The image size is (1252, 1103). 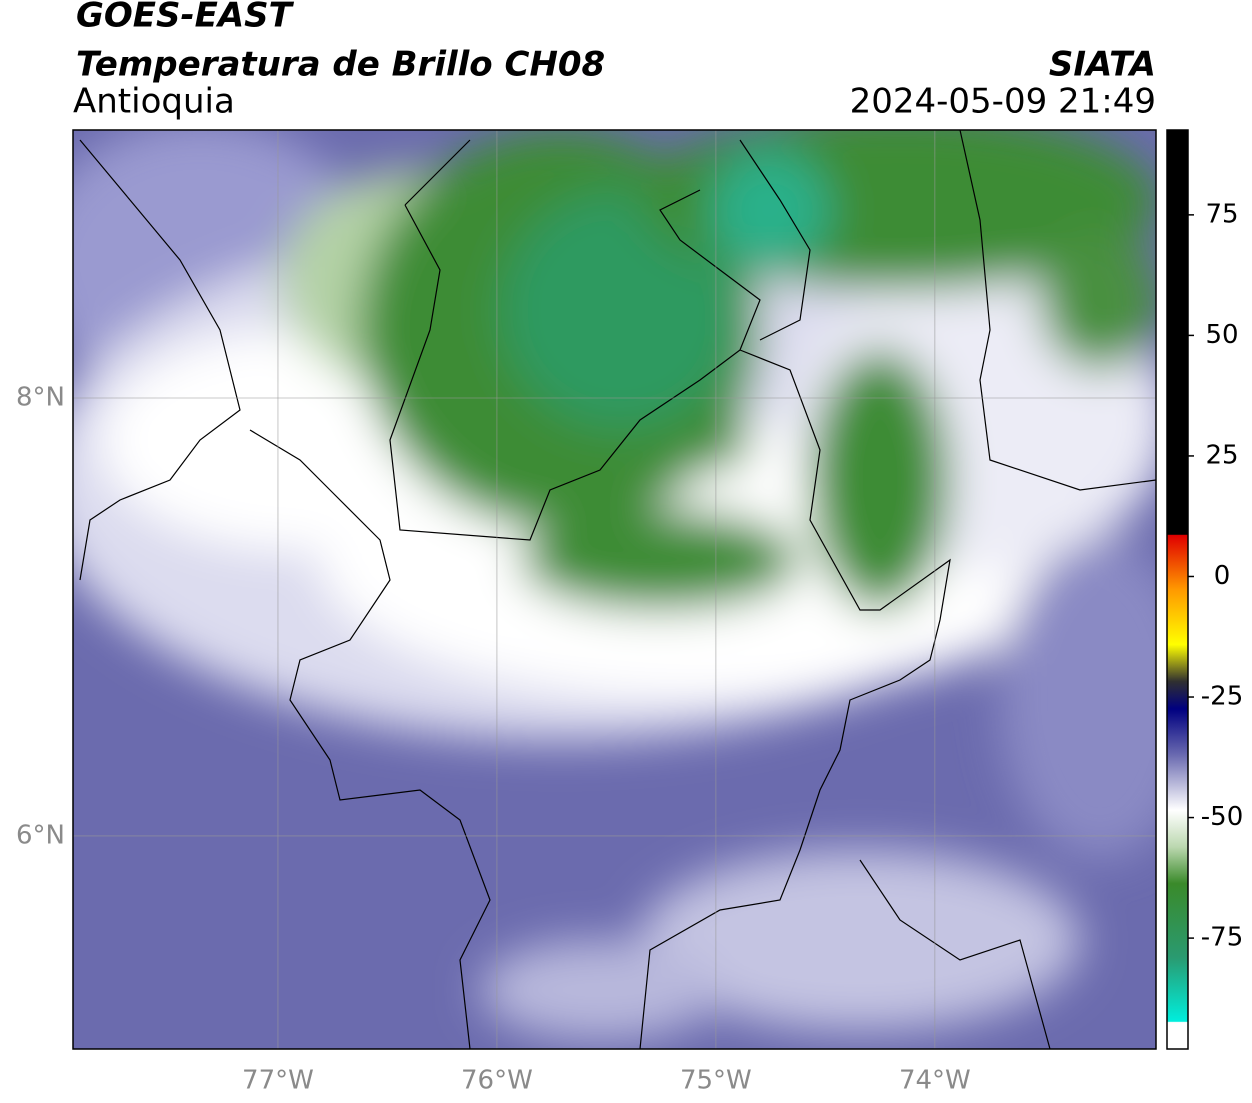 I want to click on colorbar, so click(x=1177, y=589).